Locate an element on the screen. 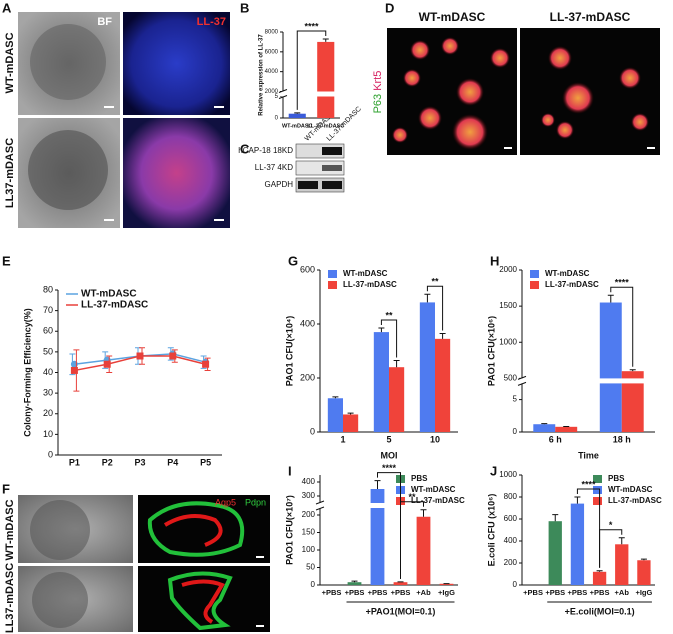 This screenshot has height=634, width=673. y-tick-label: 6000 is located at coordinates (272, 52).